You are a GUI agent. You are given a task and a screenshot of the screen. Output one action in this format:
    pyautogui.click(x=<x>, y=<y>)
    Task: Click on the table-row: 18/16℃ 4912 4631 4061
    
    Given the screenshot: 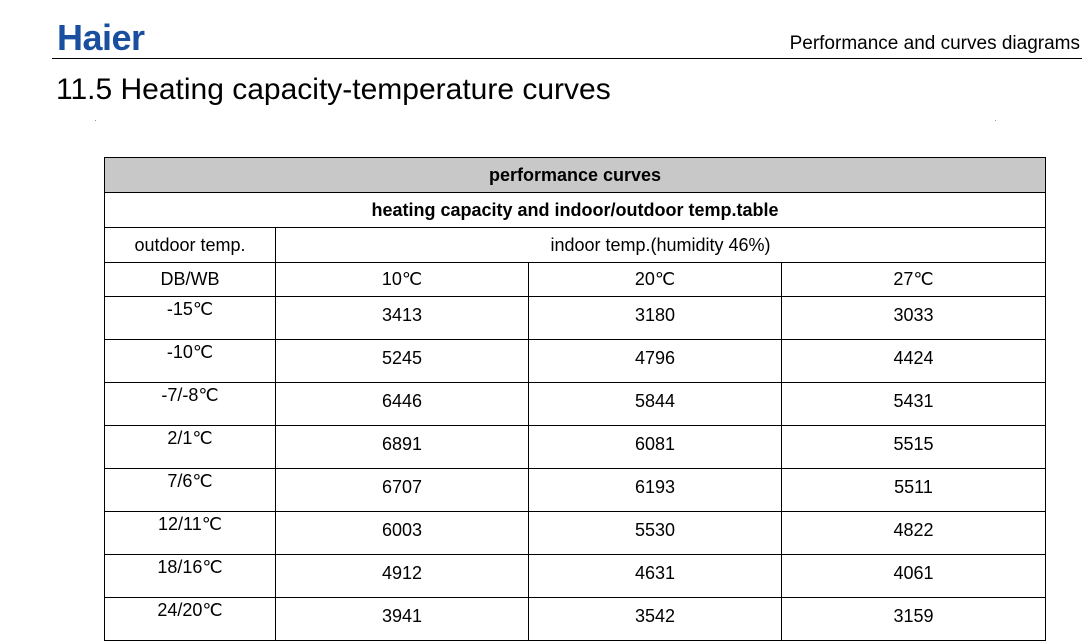 What is the action you would take?
    pyautogui.click(x=575, y=576)
    